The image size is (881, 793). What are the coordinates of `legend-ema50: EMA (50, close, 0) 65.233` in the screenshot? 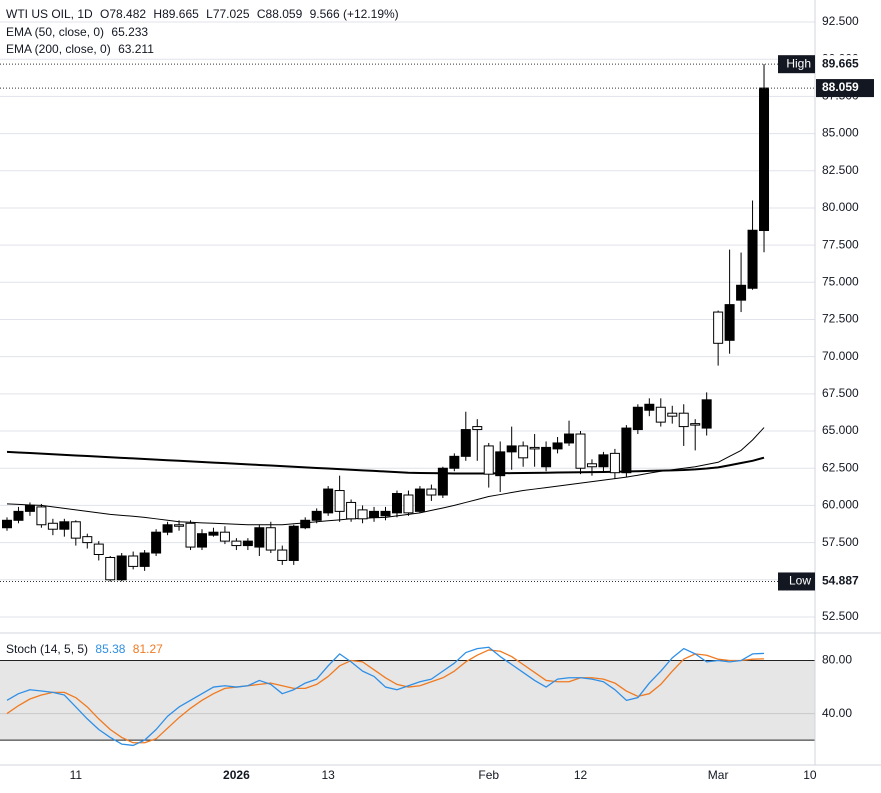 It's located at (79, 32).